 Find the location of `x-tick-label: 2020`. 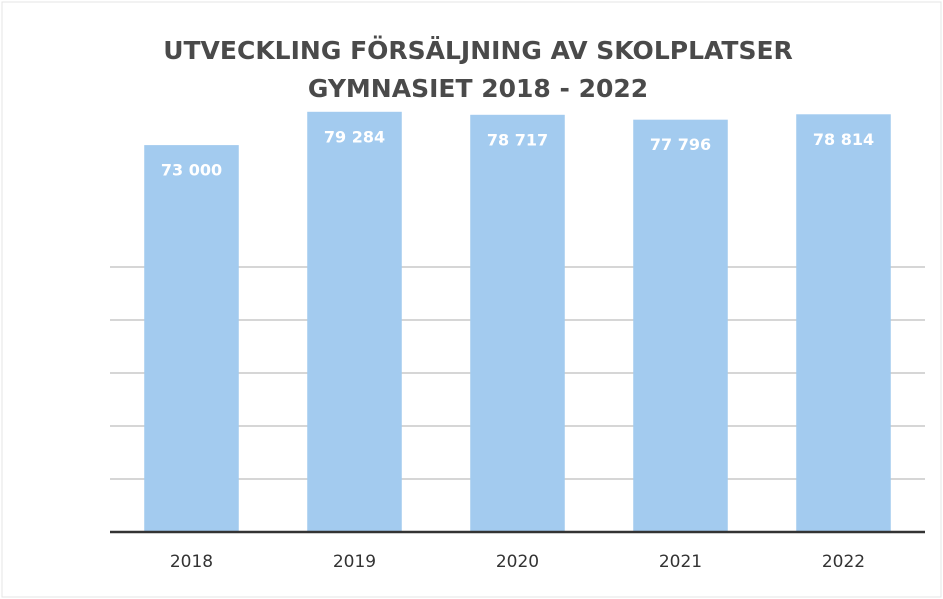

x-tick-label: 2020 is located at coordinates (517, 562).